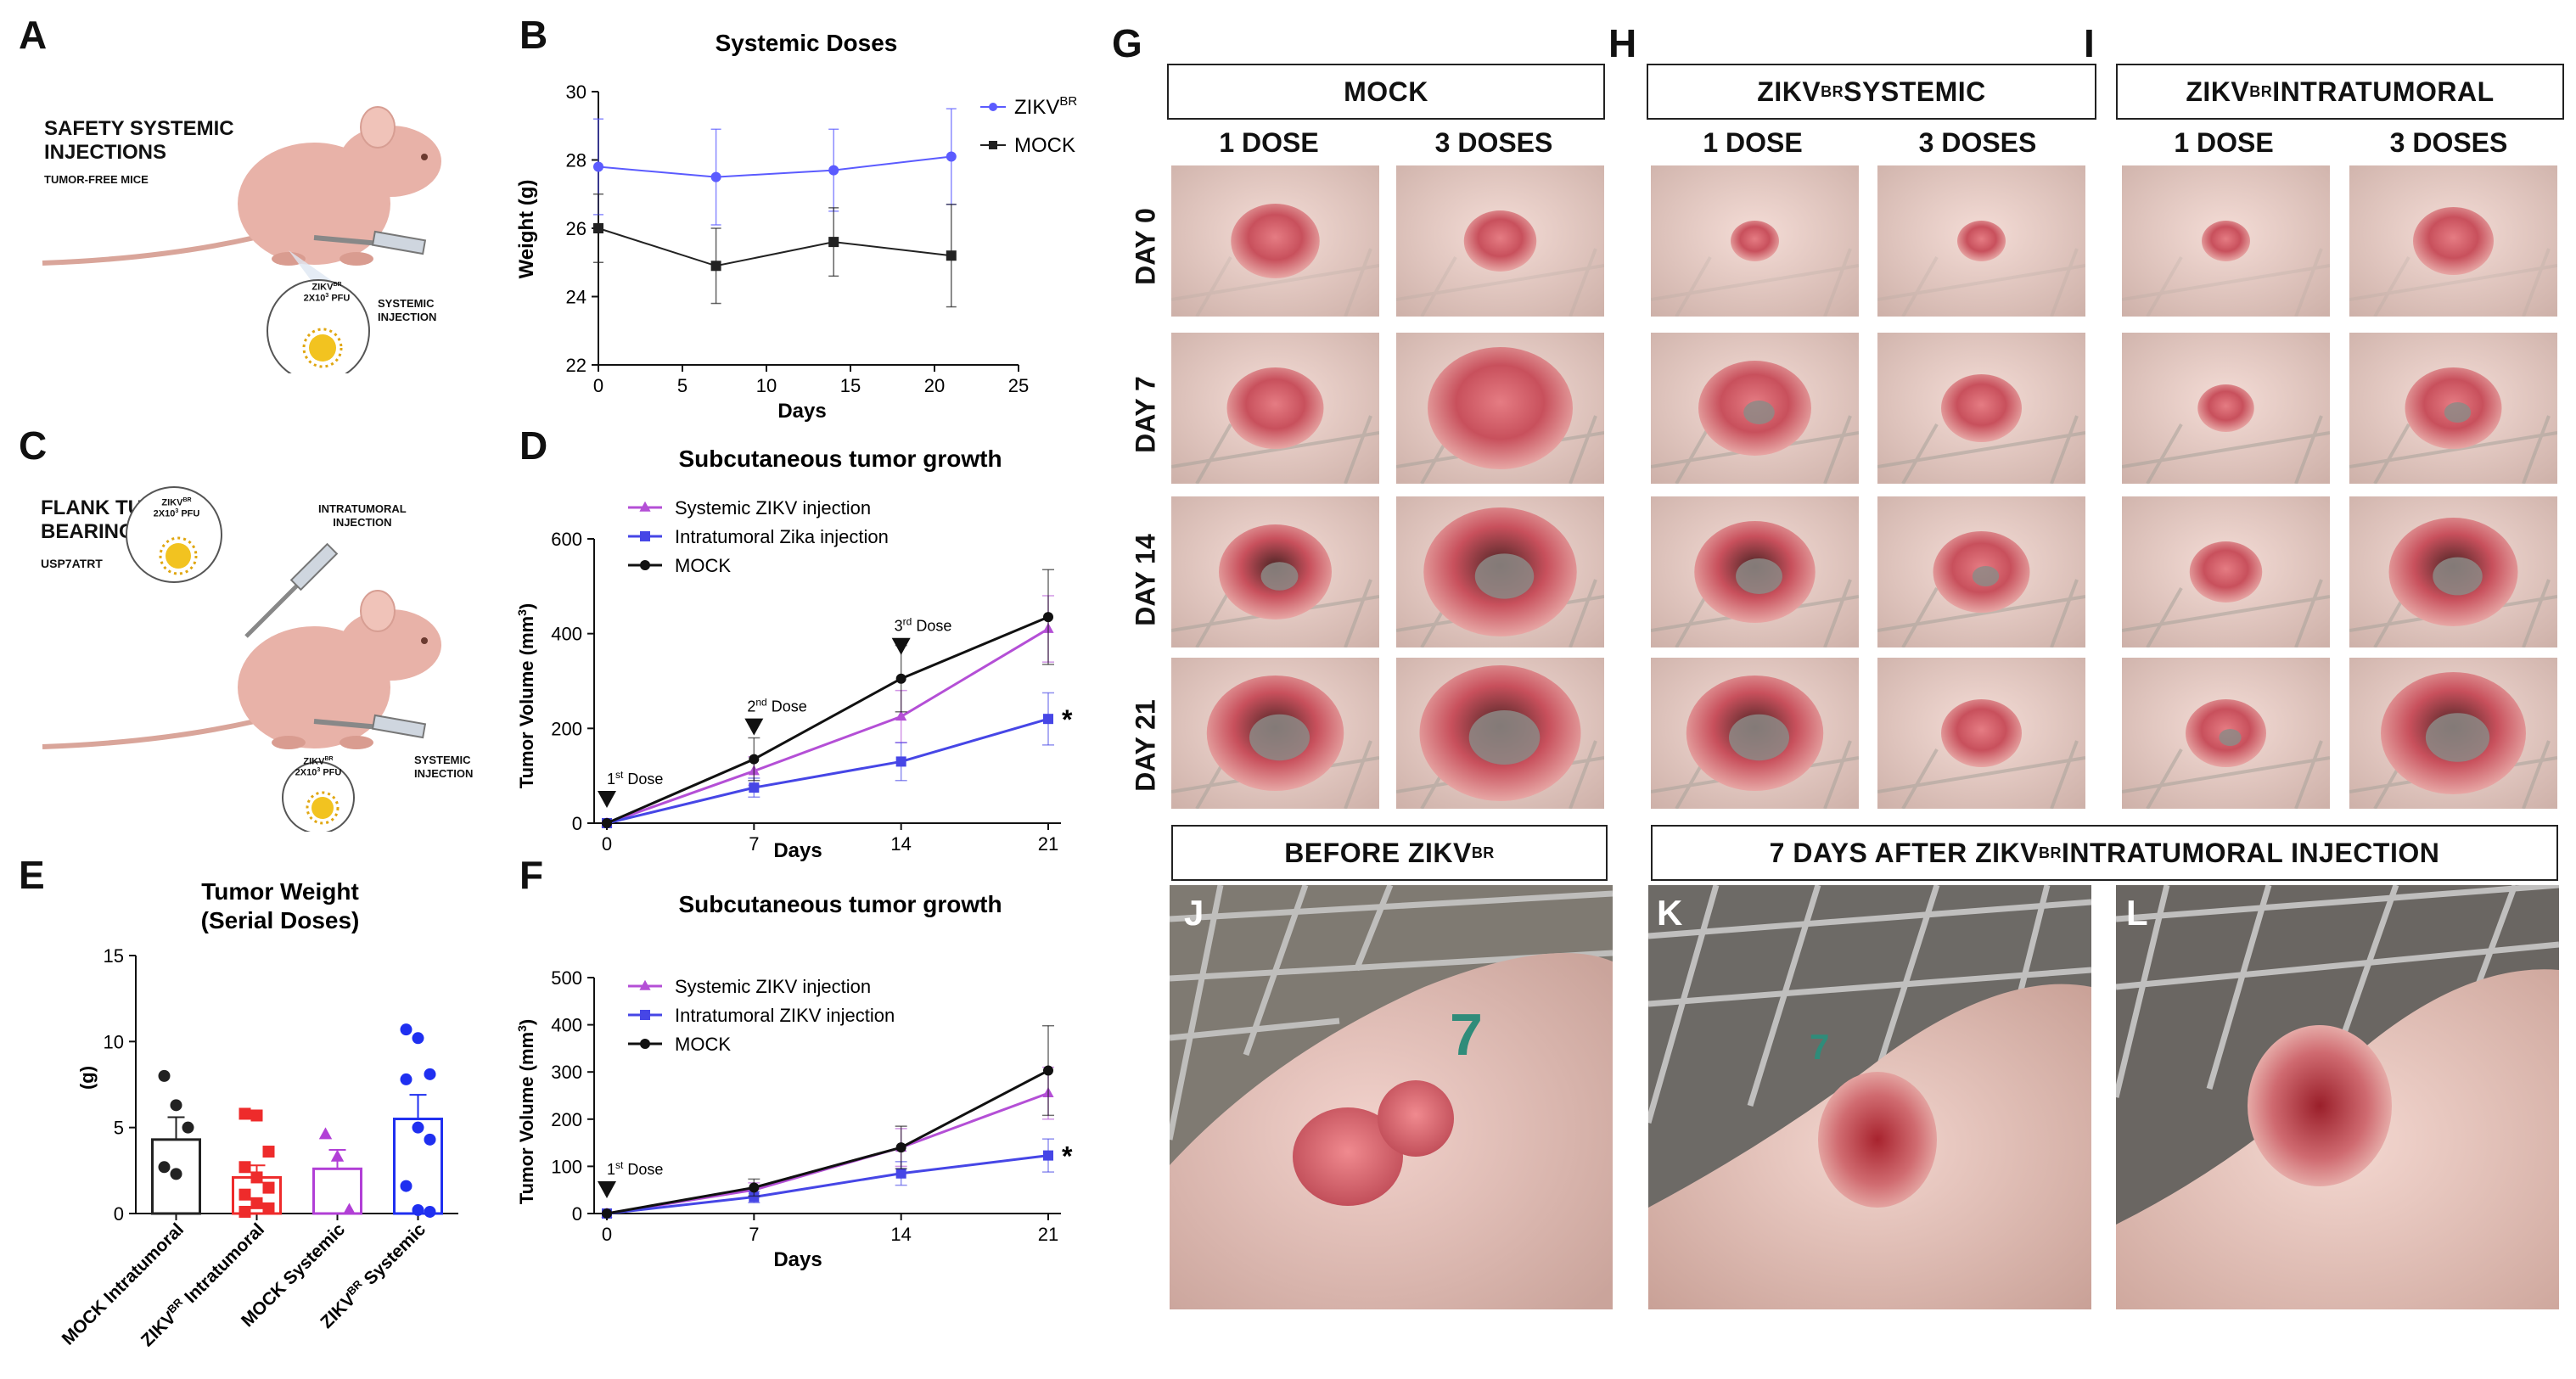 The width and height of the screenshot is (2576, 1379). I want to click on panel-label-d: D, so click(533, 445).